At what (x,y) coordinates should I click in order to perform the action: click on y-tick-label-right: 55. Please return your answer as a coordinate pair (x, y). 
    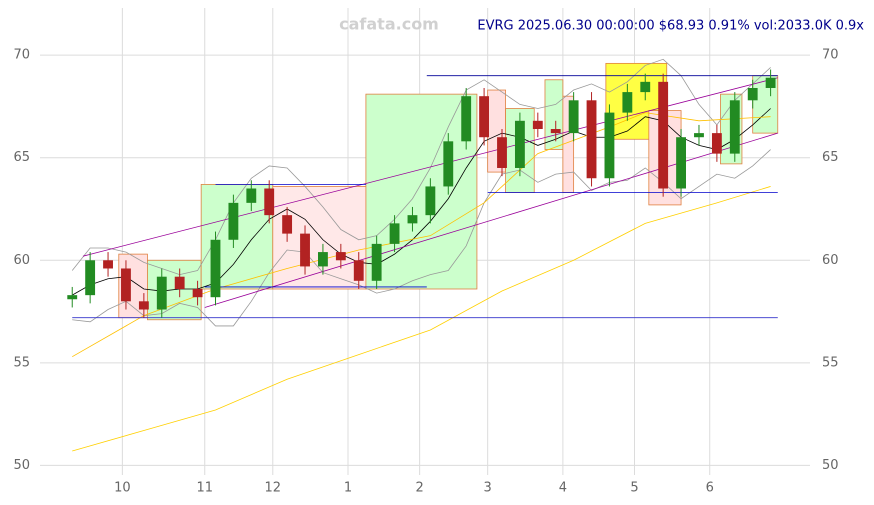
    Looking at the image, I should click on (830, 362).